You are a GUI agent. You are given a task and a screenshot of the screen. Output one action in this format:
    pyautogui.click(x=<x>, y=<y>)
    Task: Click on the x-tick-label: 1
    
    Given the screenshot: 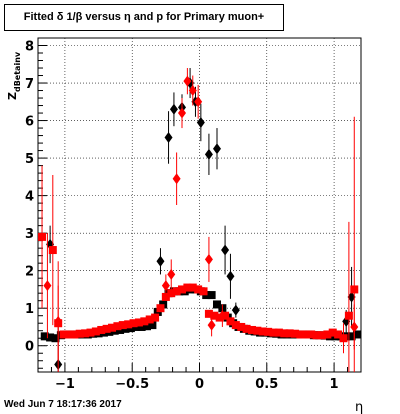 What is the action you would take?
    pyautogui.click(x=334, y=384)
    